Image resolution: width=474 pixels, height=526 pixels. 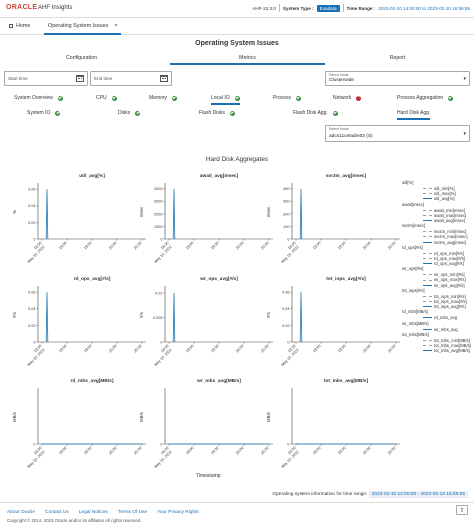 What do you see at coordinates (412, 247) in the screenshot?
I see `legend-group-title: rd_ops[#/s]` at bounding box center [412, 247].